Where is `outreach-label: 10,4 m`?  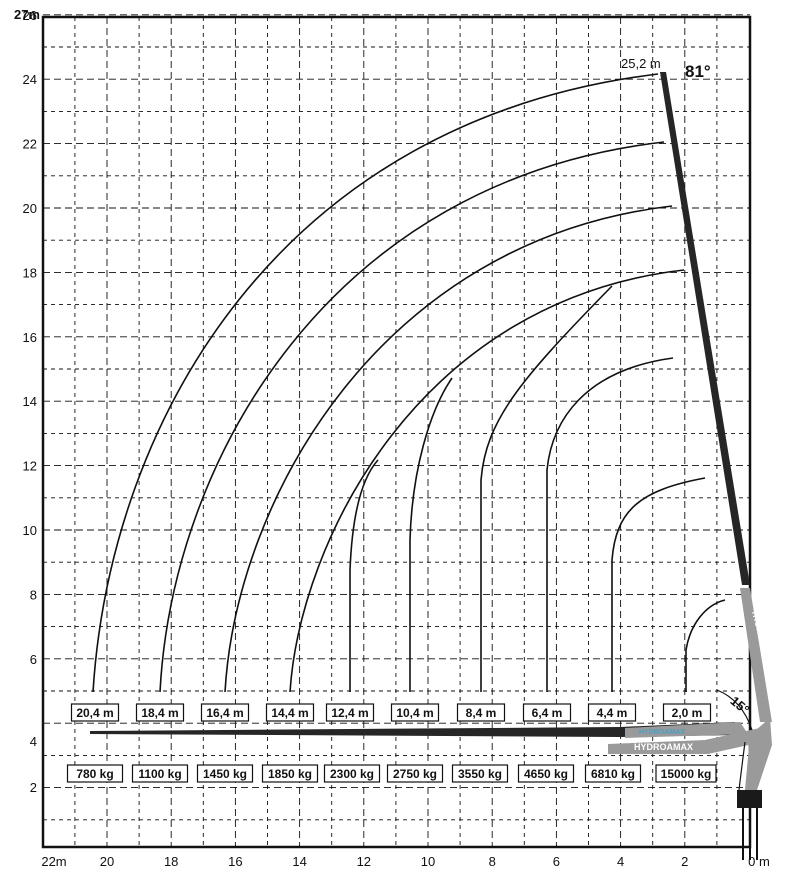
outreach-label: 10,4 m is located at coordinates (414, 713).